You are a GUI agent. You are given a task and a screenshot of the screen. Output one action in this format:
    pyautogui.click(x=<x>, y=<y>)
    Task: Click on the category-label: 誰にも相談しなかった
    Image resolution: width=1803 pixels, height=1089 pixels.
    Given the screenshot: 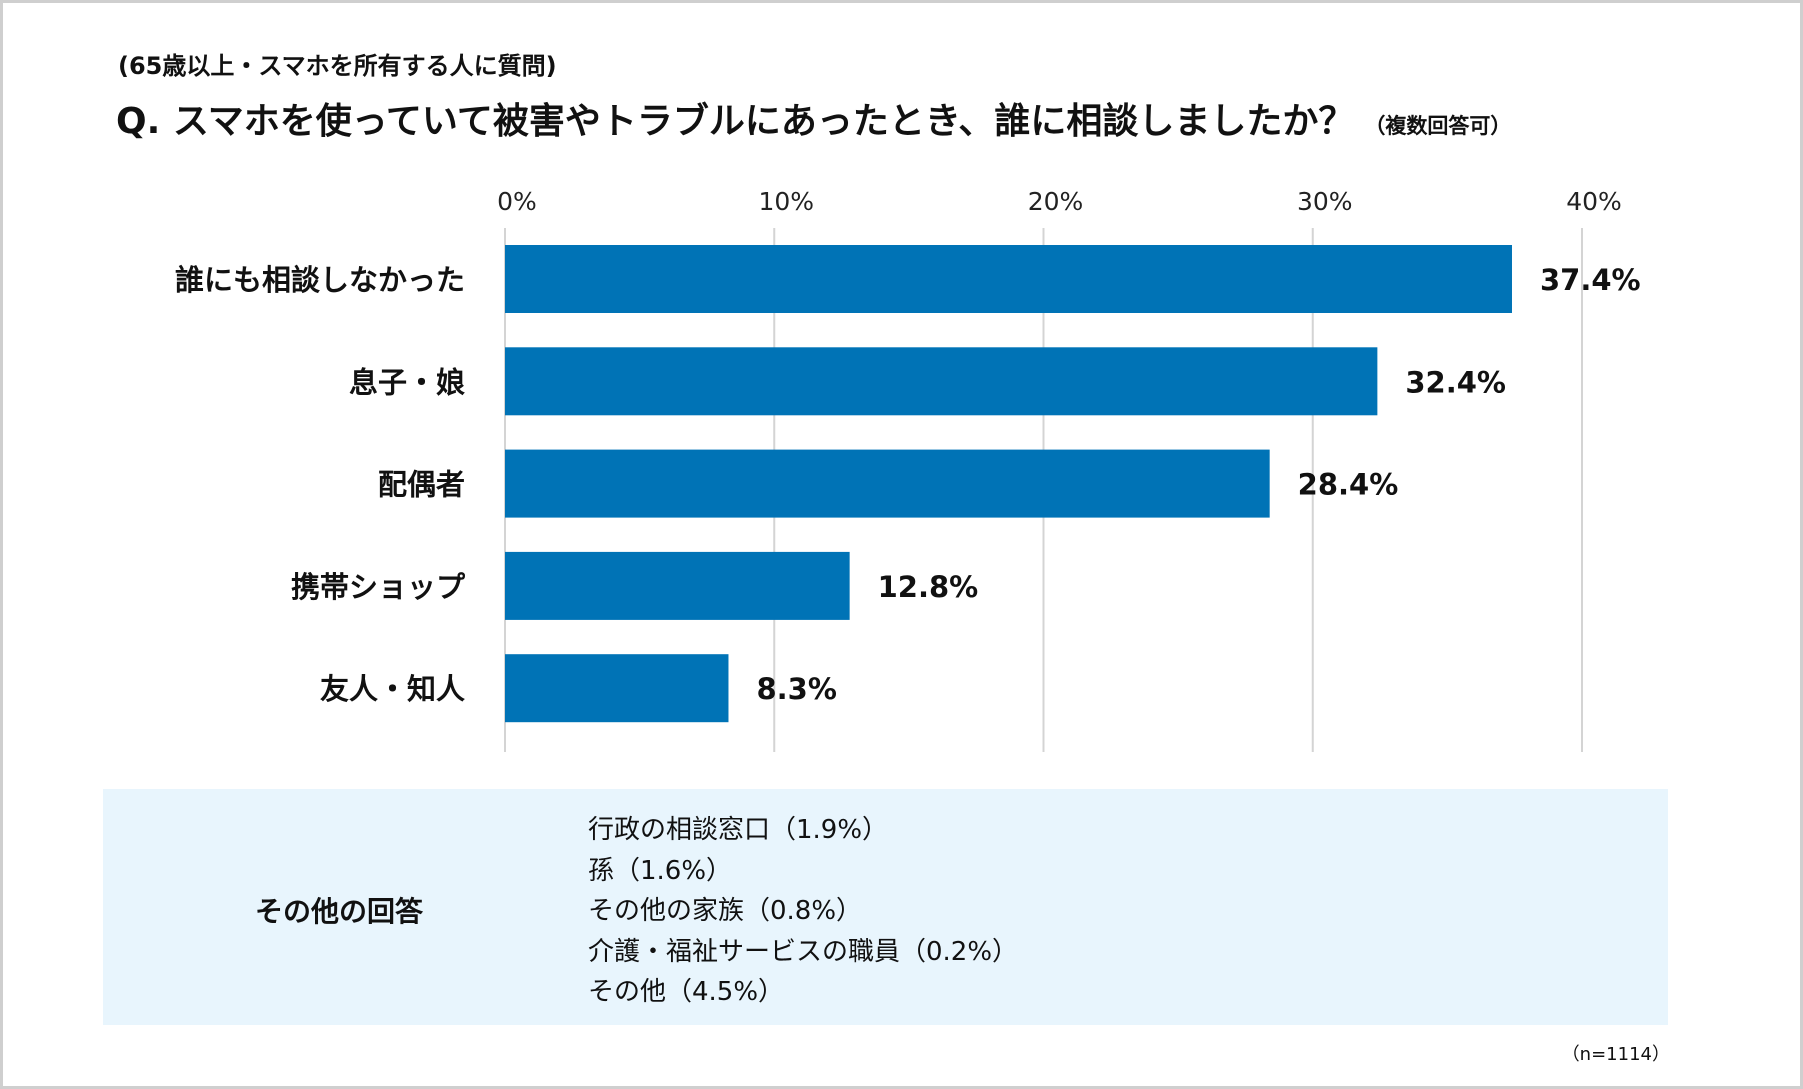 What is the action you would take?
    pyautogui.click(x=320, y=280)
    